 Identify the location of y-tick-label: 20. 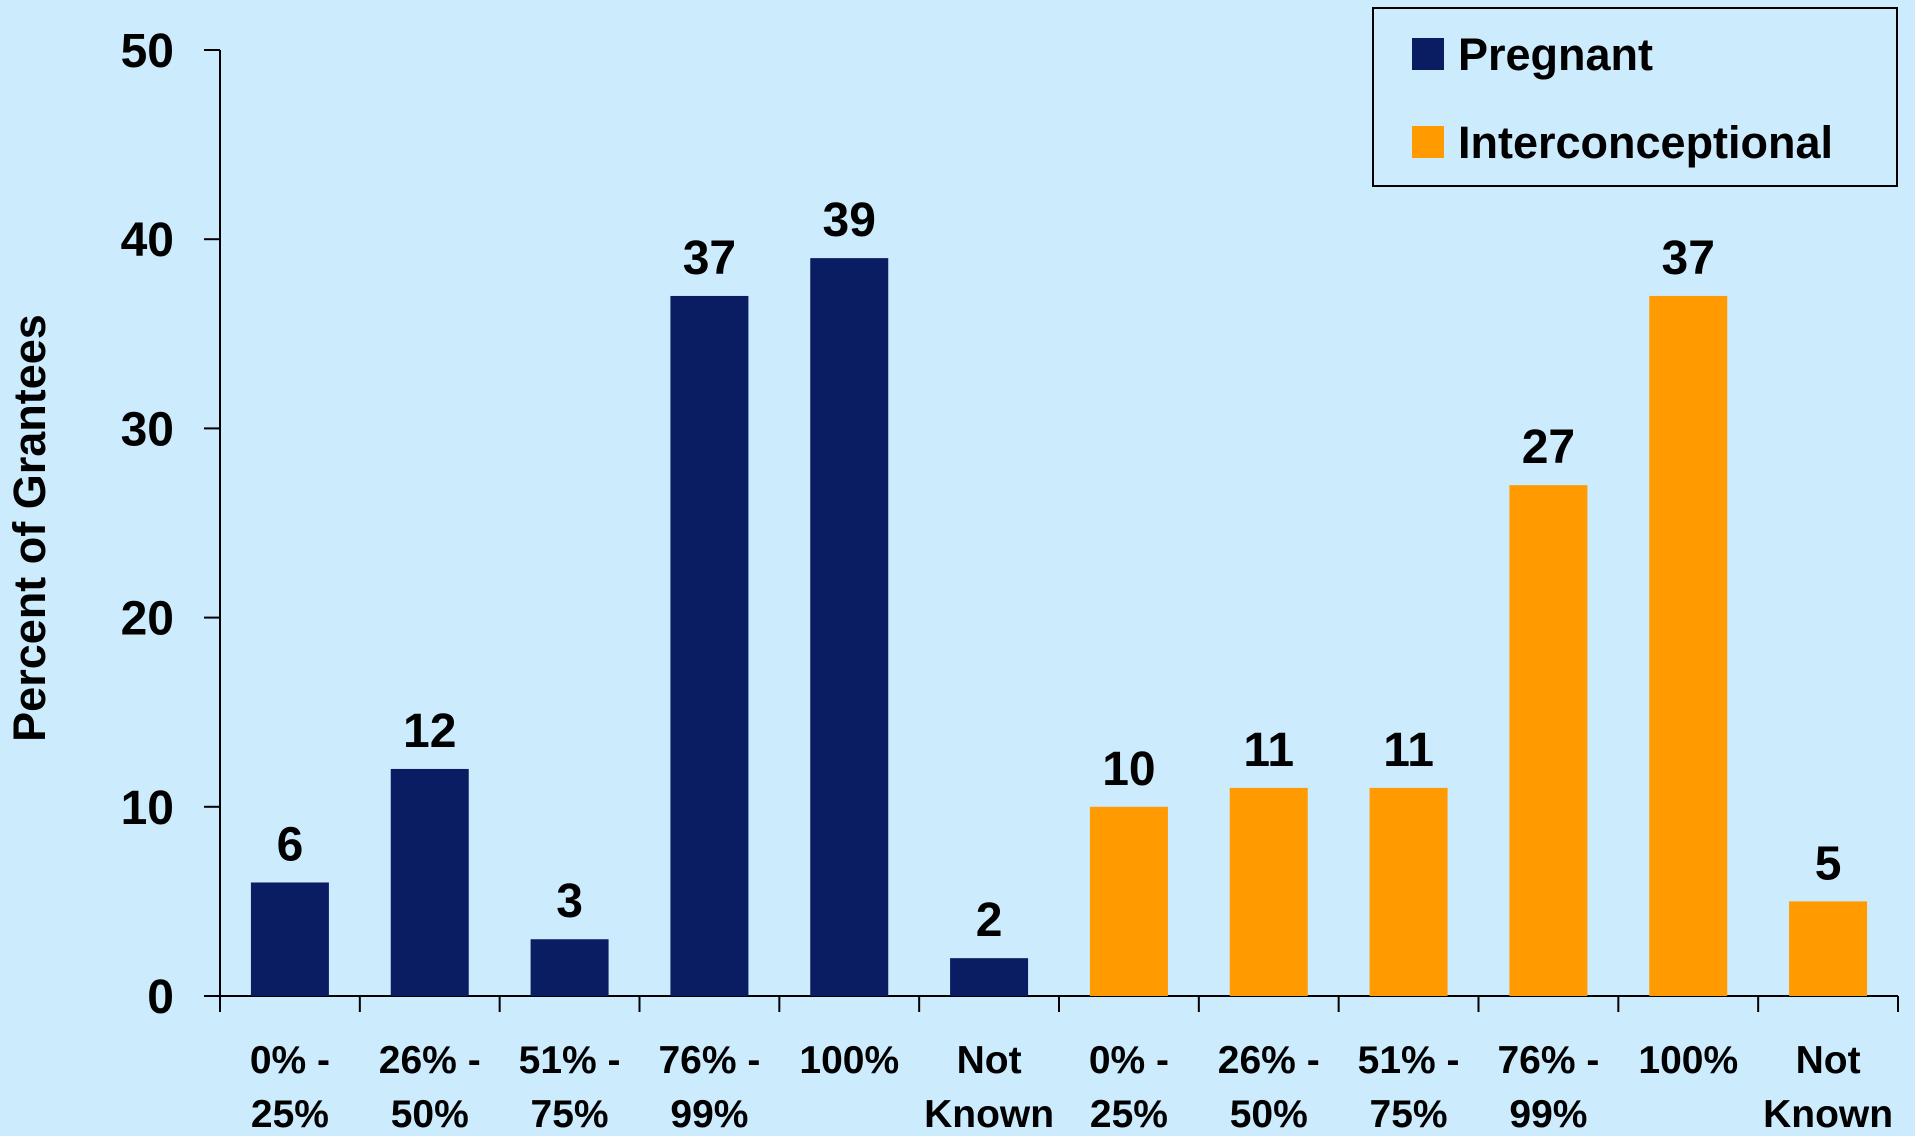
(147, 619).